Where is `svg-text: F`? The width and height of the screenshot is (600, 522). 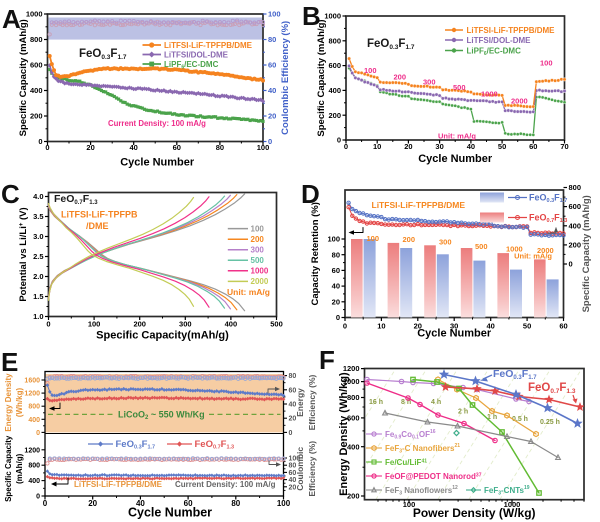
svg-text: F is located at coordinates (327, 360).